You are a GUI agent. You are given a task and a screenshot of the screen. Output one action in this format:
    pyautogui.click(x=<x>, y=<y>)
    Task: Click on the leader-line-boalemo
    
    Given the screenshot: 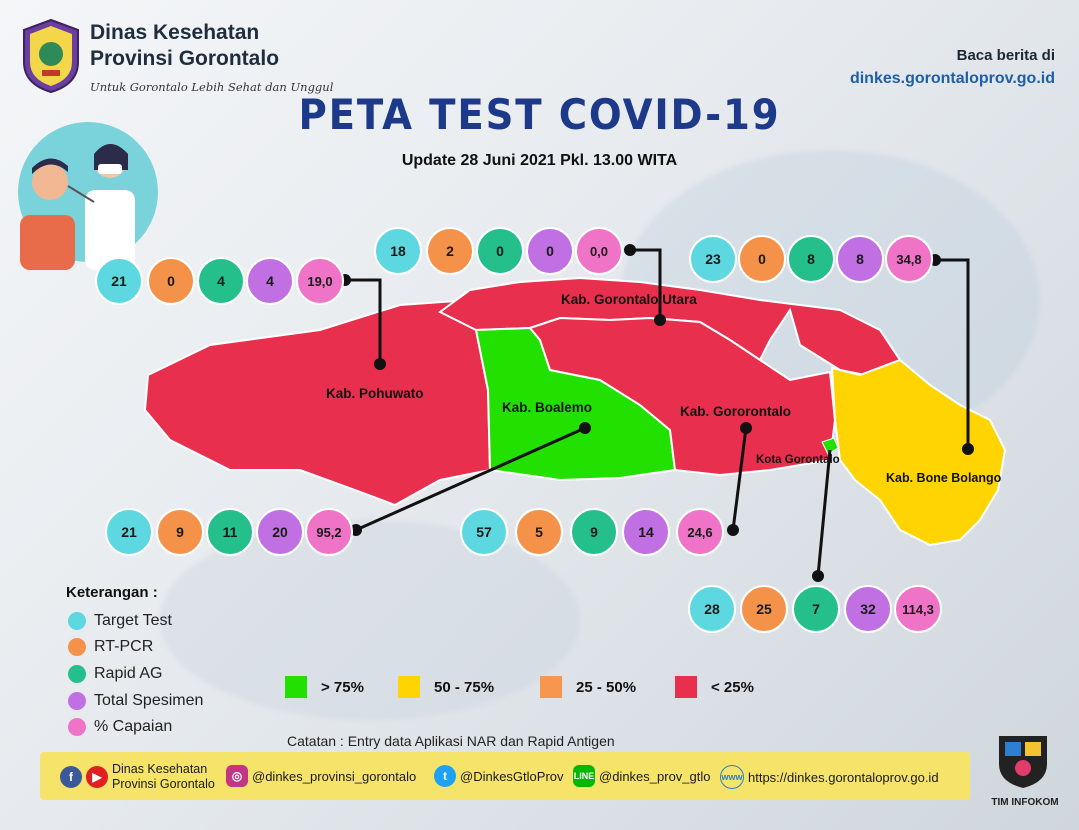 What is the action you would take?
    pyautogui.click(x=470, y=479)
    